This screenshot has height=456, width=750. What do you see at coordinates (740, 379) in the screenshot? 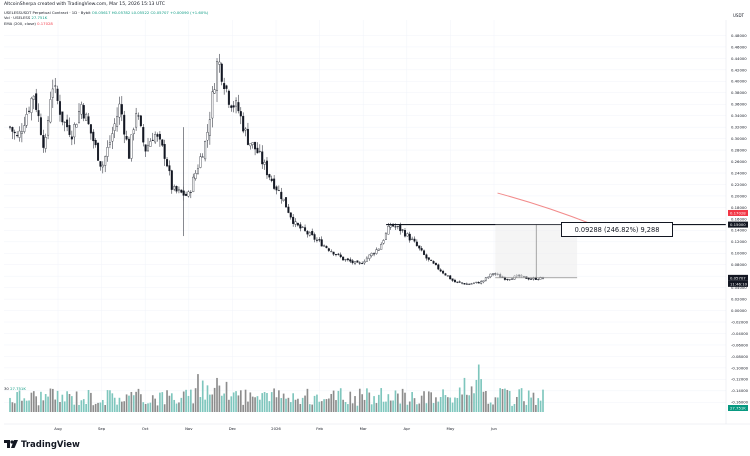
I see `price-tick-label: -0.12000` at bounding box center [740, 379].